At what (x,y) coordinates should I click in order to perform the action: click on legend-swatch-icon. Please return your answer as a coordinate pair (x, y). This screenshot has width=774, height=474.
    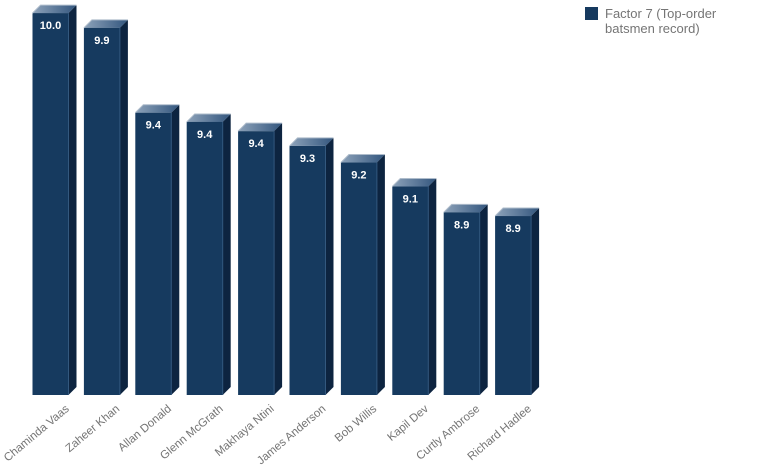
    Looking at the image, I should click on (591, 13).